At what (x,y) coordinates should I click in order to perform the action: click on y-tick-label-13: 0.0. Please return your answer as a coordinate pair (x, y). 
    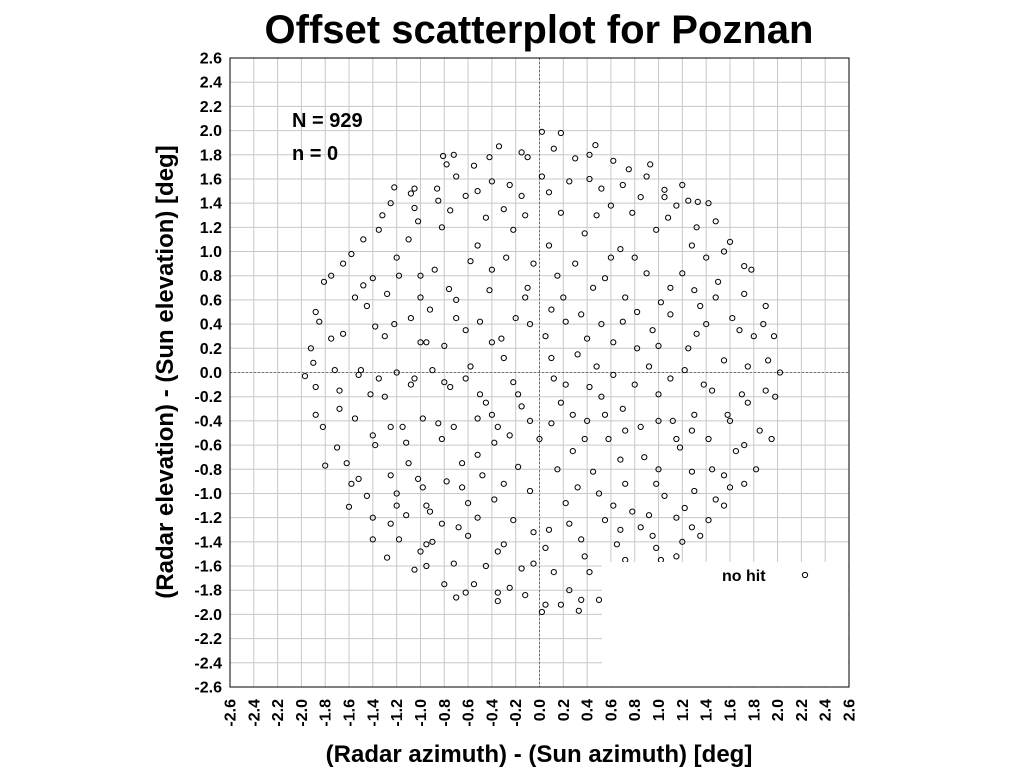
    Looking at the image, I should click on (211, 373).